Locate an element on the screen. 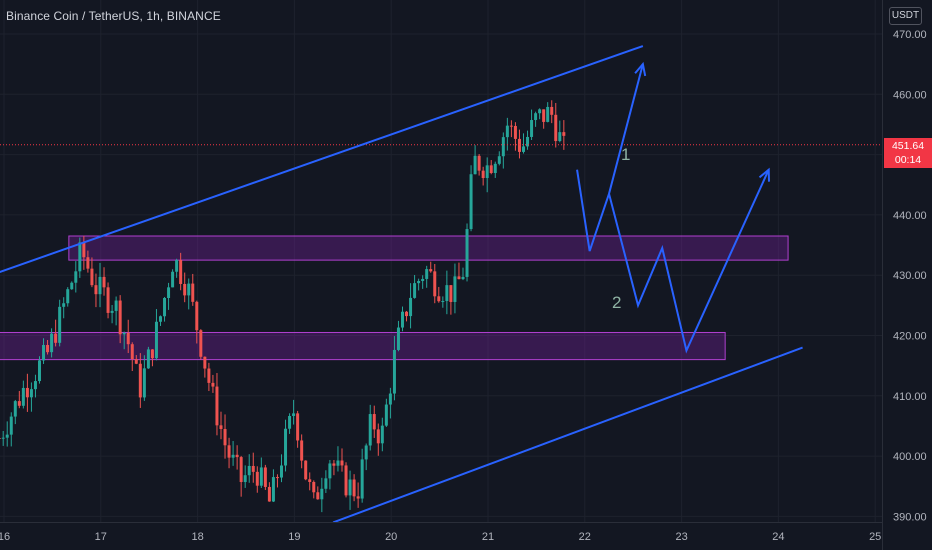 This screenshot has height=550, width=932. x-tick-label: 16 is located at coordinates (5, 537).